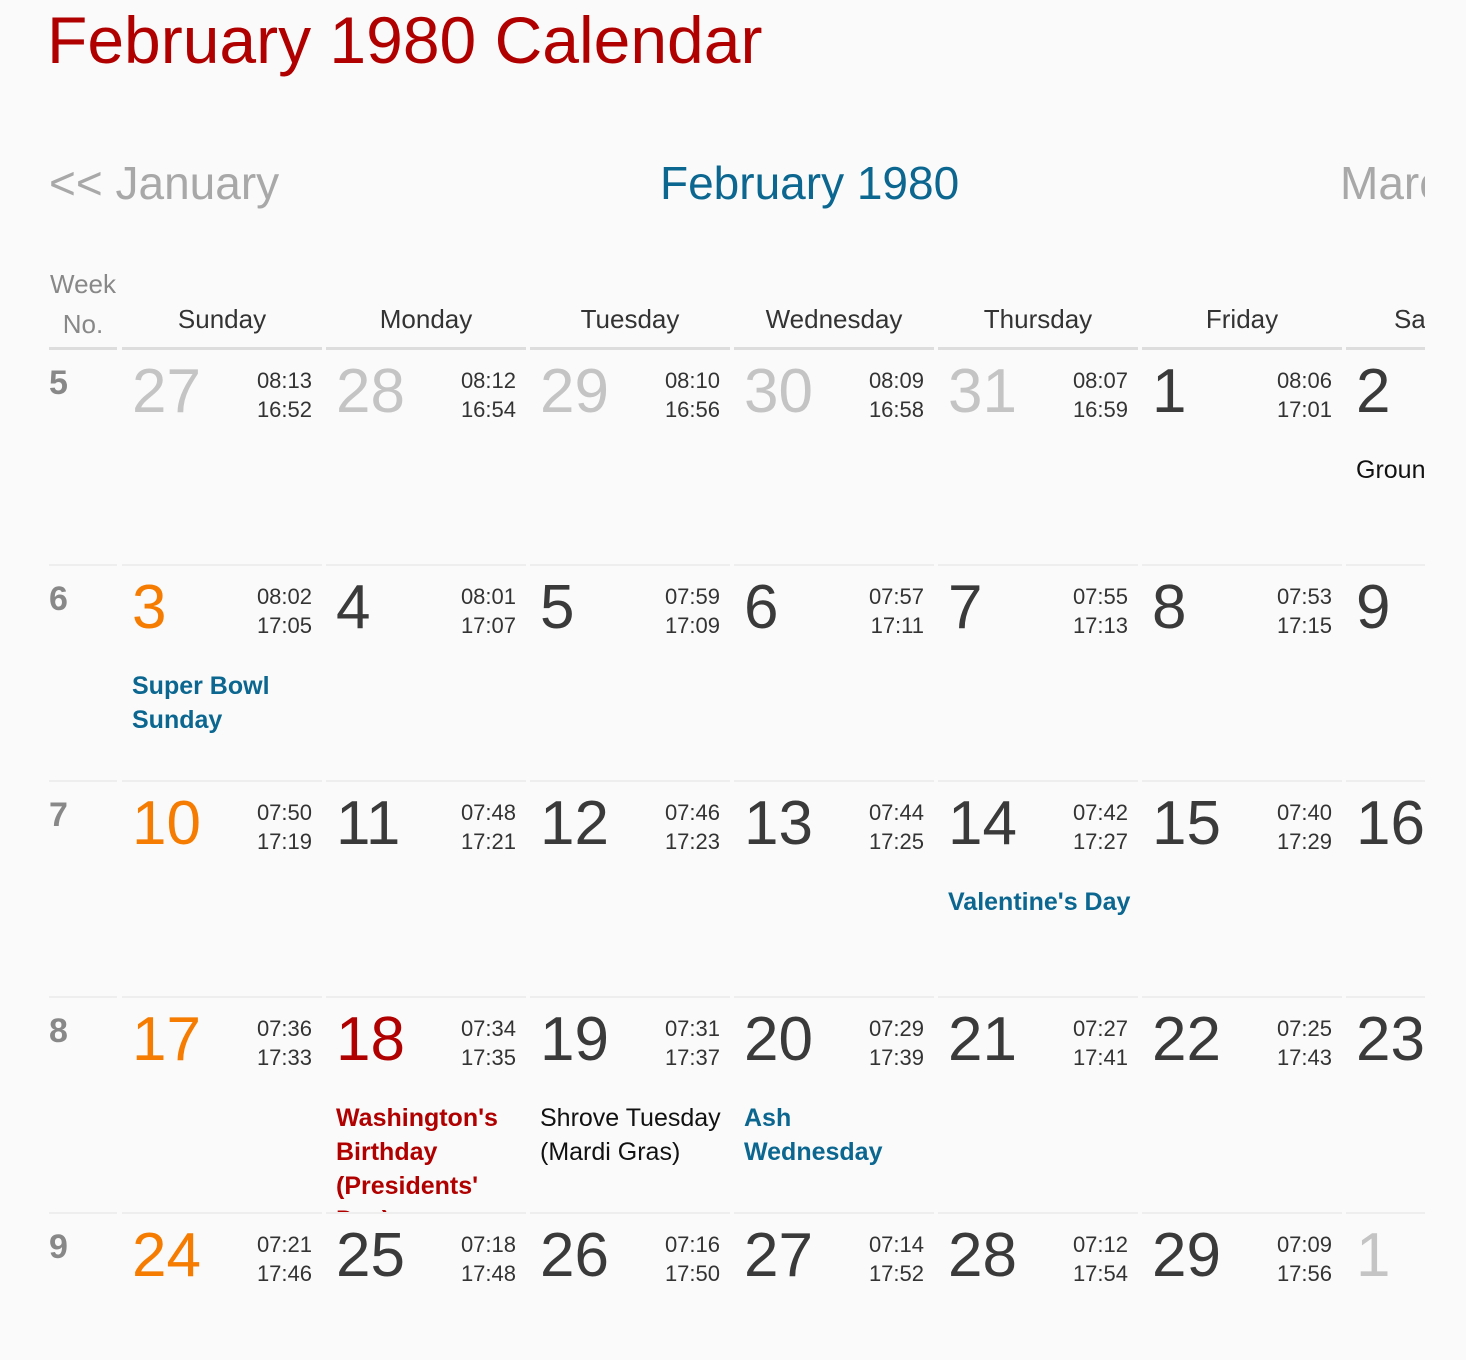 Image resolution: width=1466 pixels, height=1360 pixels. Describe the element at coordinates (1304, 812) in the screenshot. I see `sunrise: 07:40` at that location.